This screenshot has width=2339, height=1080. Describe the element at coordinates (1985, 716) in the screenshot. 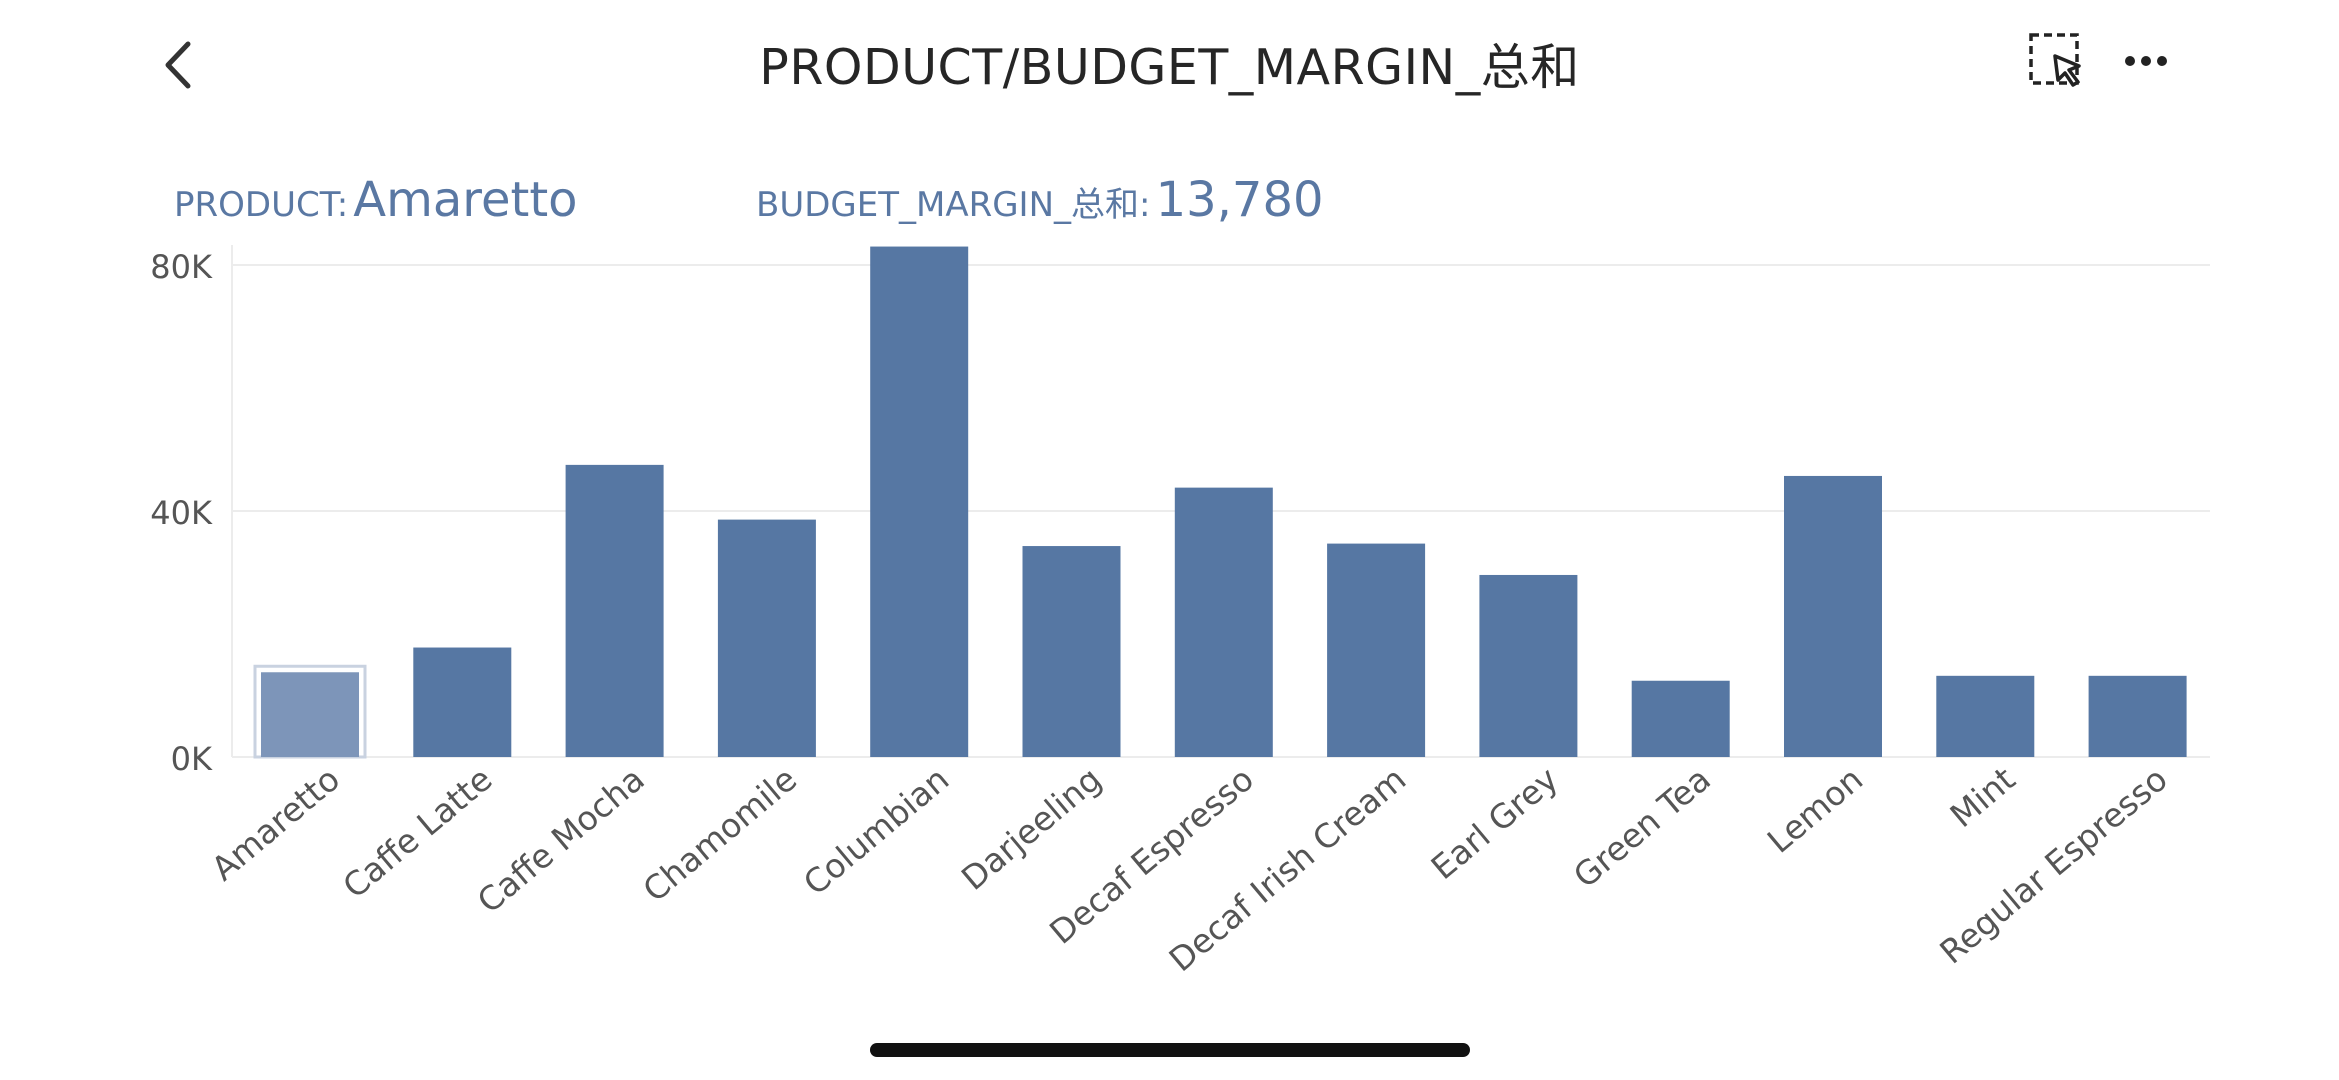

I see `bar-mint` at that location.